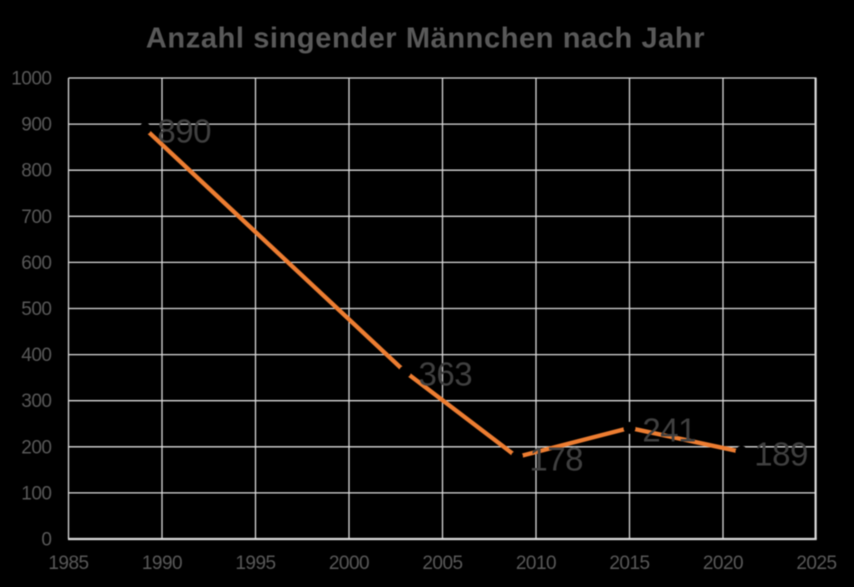 Image resolution: width=854 pixels, height=587 pixels. Describe the element at coordinates (446, 373) in the screenshot. I see `svg-text: 363` at that location.